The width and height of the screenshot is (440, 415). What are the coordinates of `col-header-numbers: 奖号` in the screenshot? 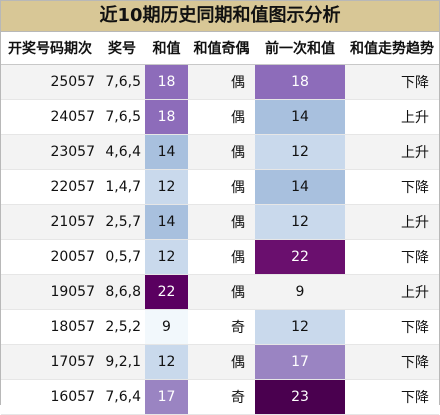 It's located at (122, 48).